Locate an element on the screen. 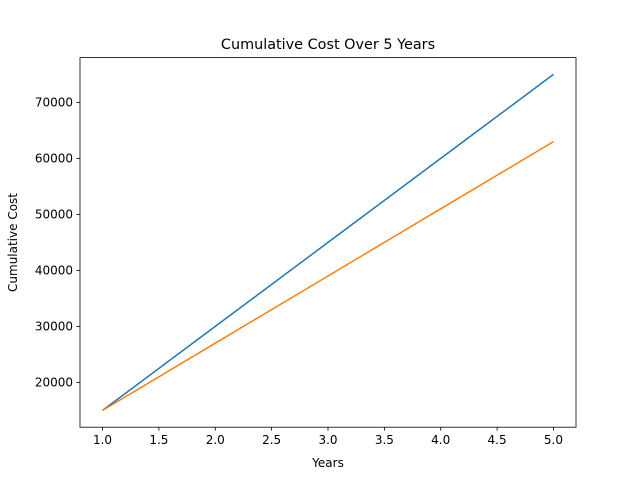  x-tick-label: 3.0 is located at coordinates (327, 440).